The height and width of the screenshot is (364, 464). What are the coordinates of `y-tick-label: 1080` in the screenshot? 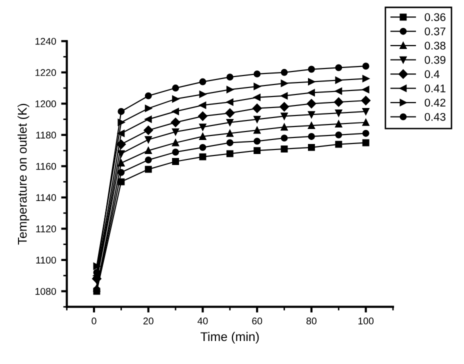 It's located at (46, 291).